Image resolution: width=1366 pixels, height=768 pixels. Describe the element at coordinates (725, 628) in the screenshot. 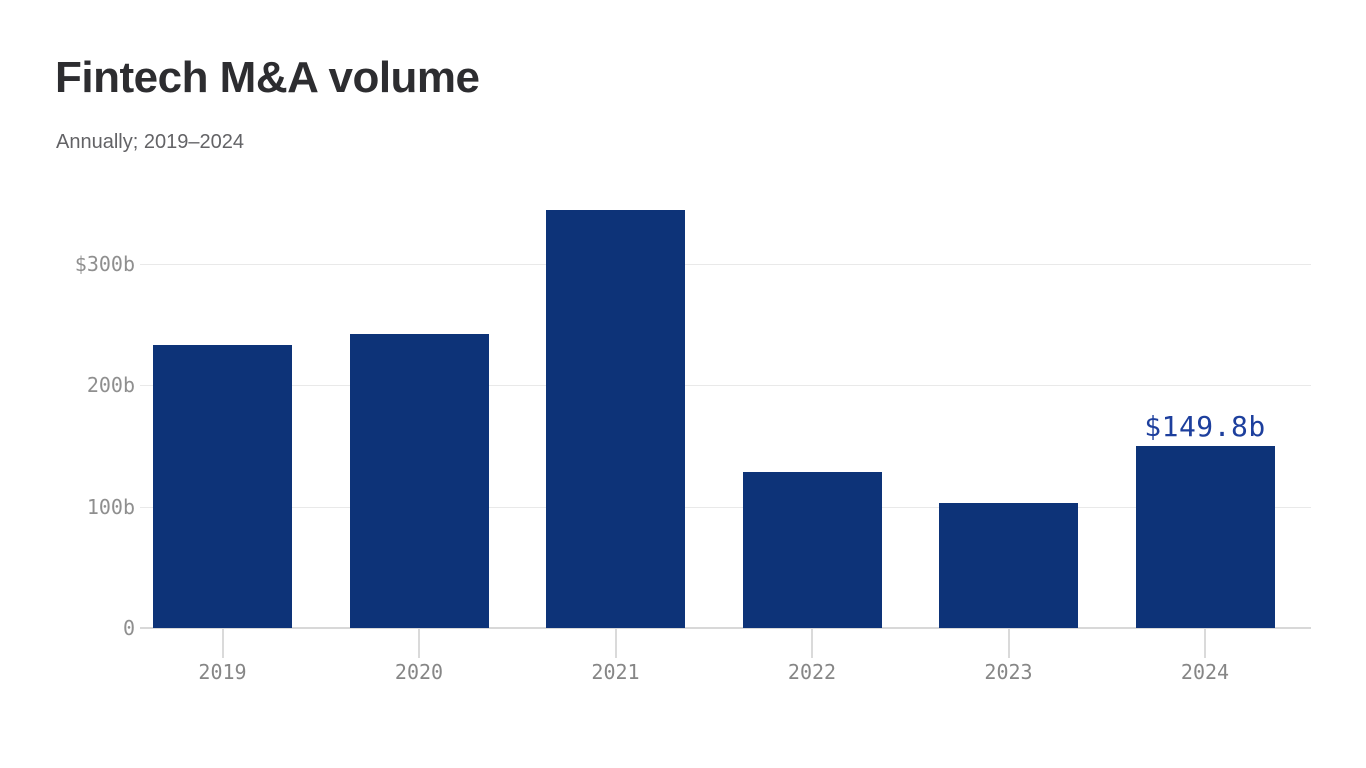

I see `x-axis-line` at that location.